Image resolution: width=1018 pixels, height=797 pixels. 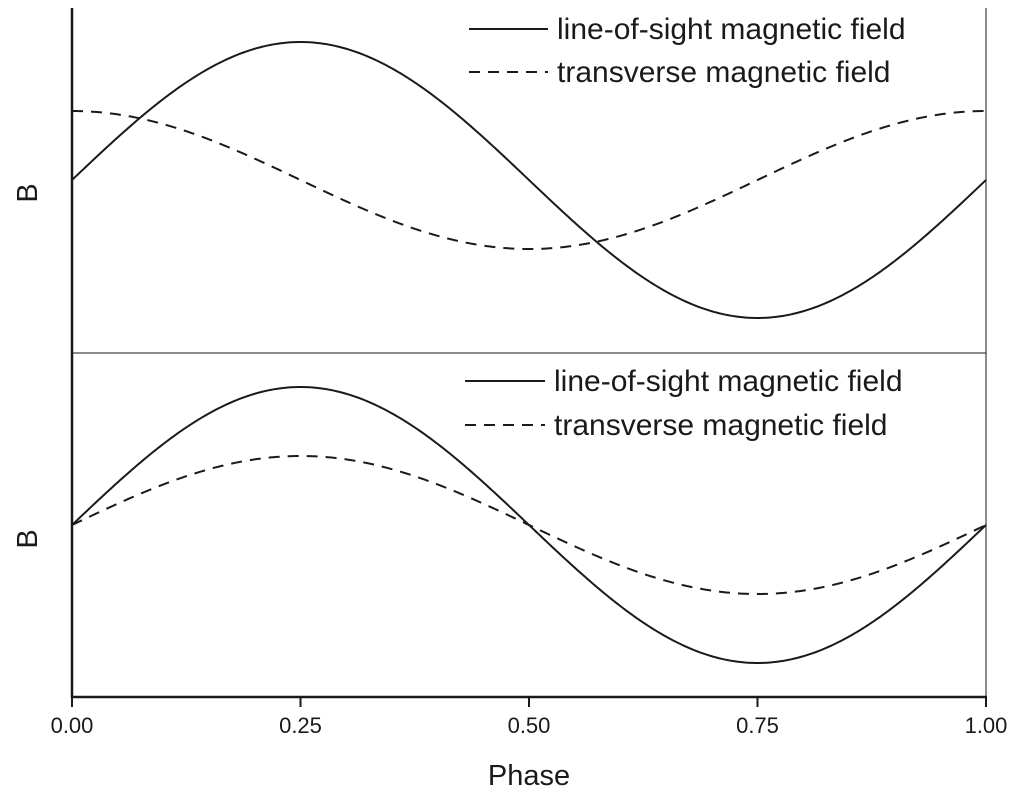 What do you see at coordinates (721, 425) in the screenshot?
I see `bottom-legend-dashed-label: transverse magnetic field` at bounding box center [721, 425].